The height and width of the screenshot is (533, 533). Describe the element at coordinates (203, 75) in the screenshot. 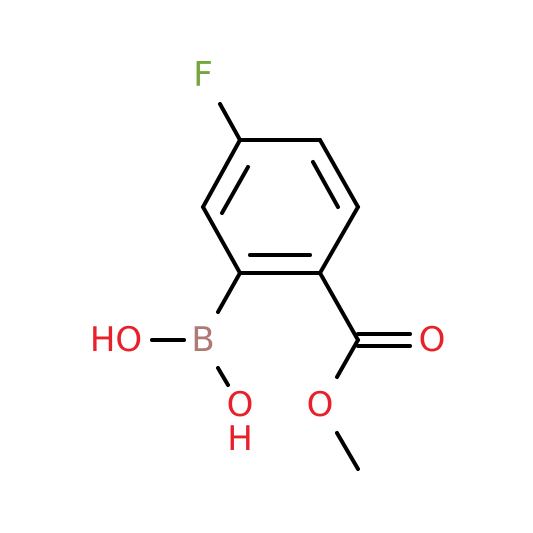

I see `atom-label: F` at that location.